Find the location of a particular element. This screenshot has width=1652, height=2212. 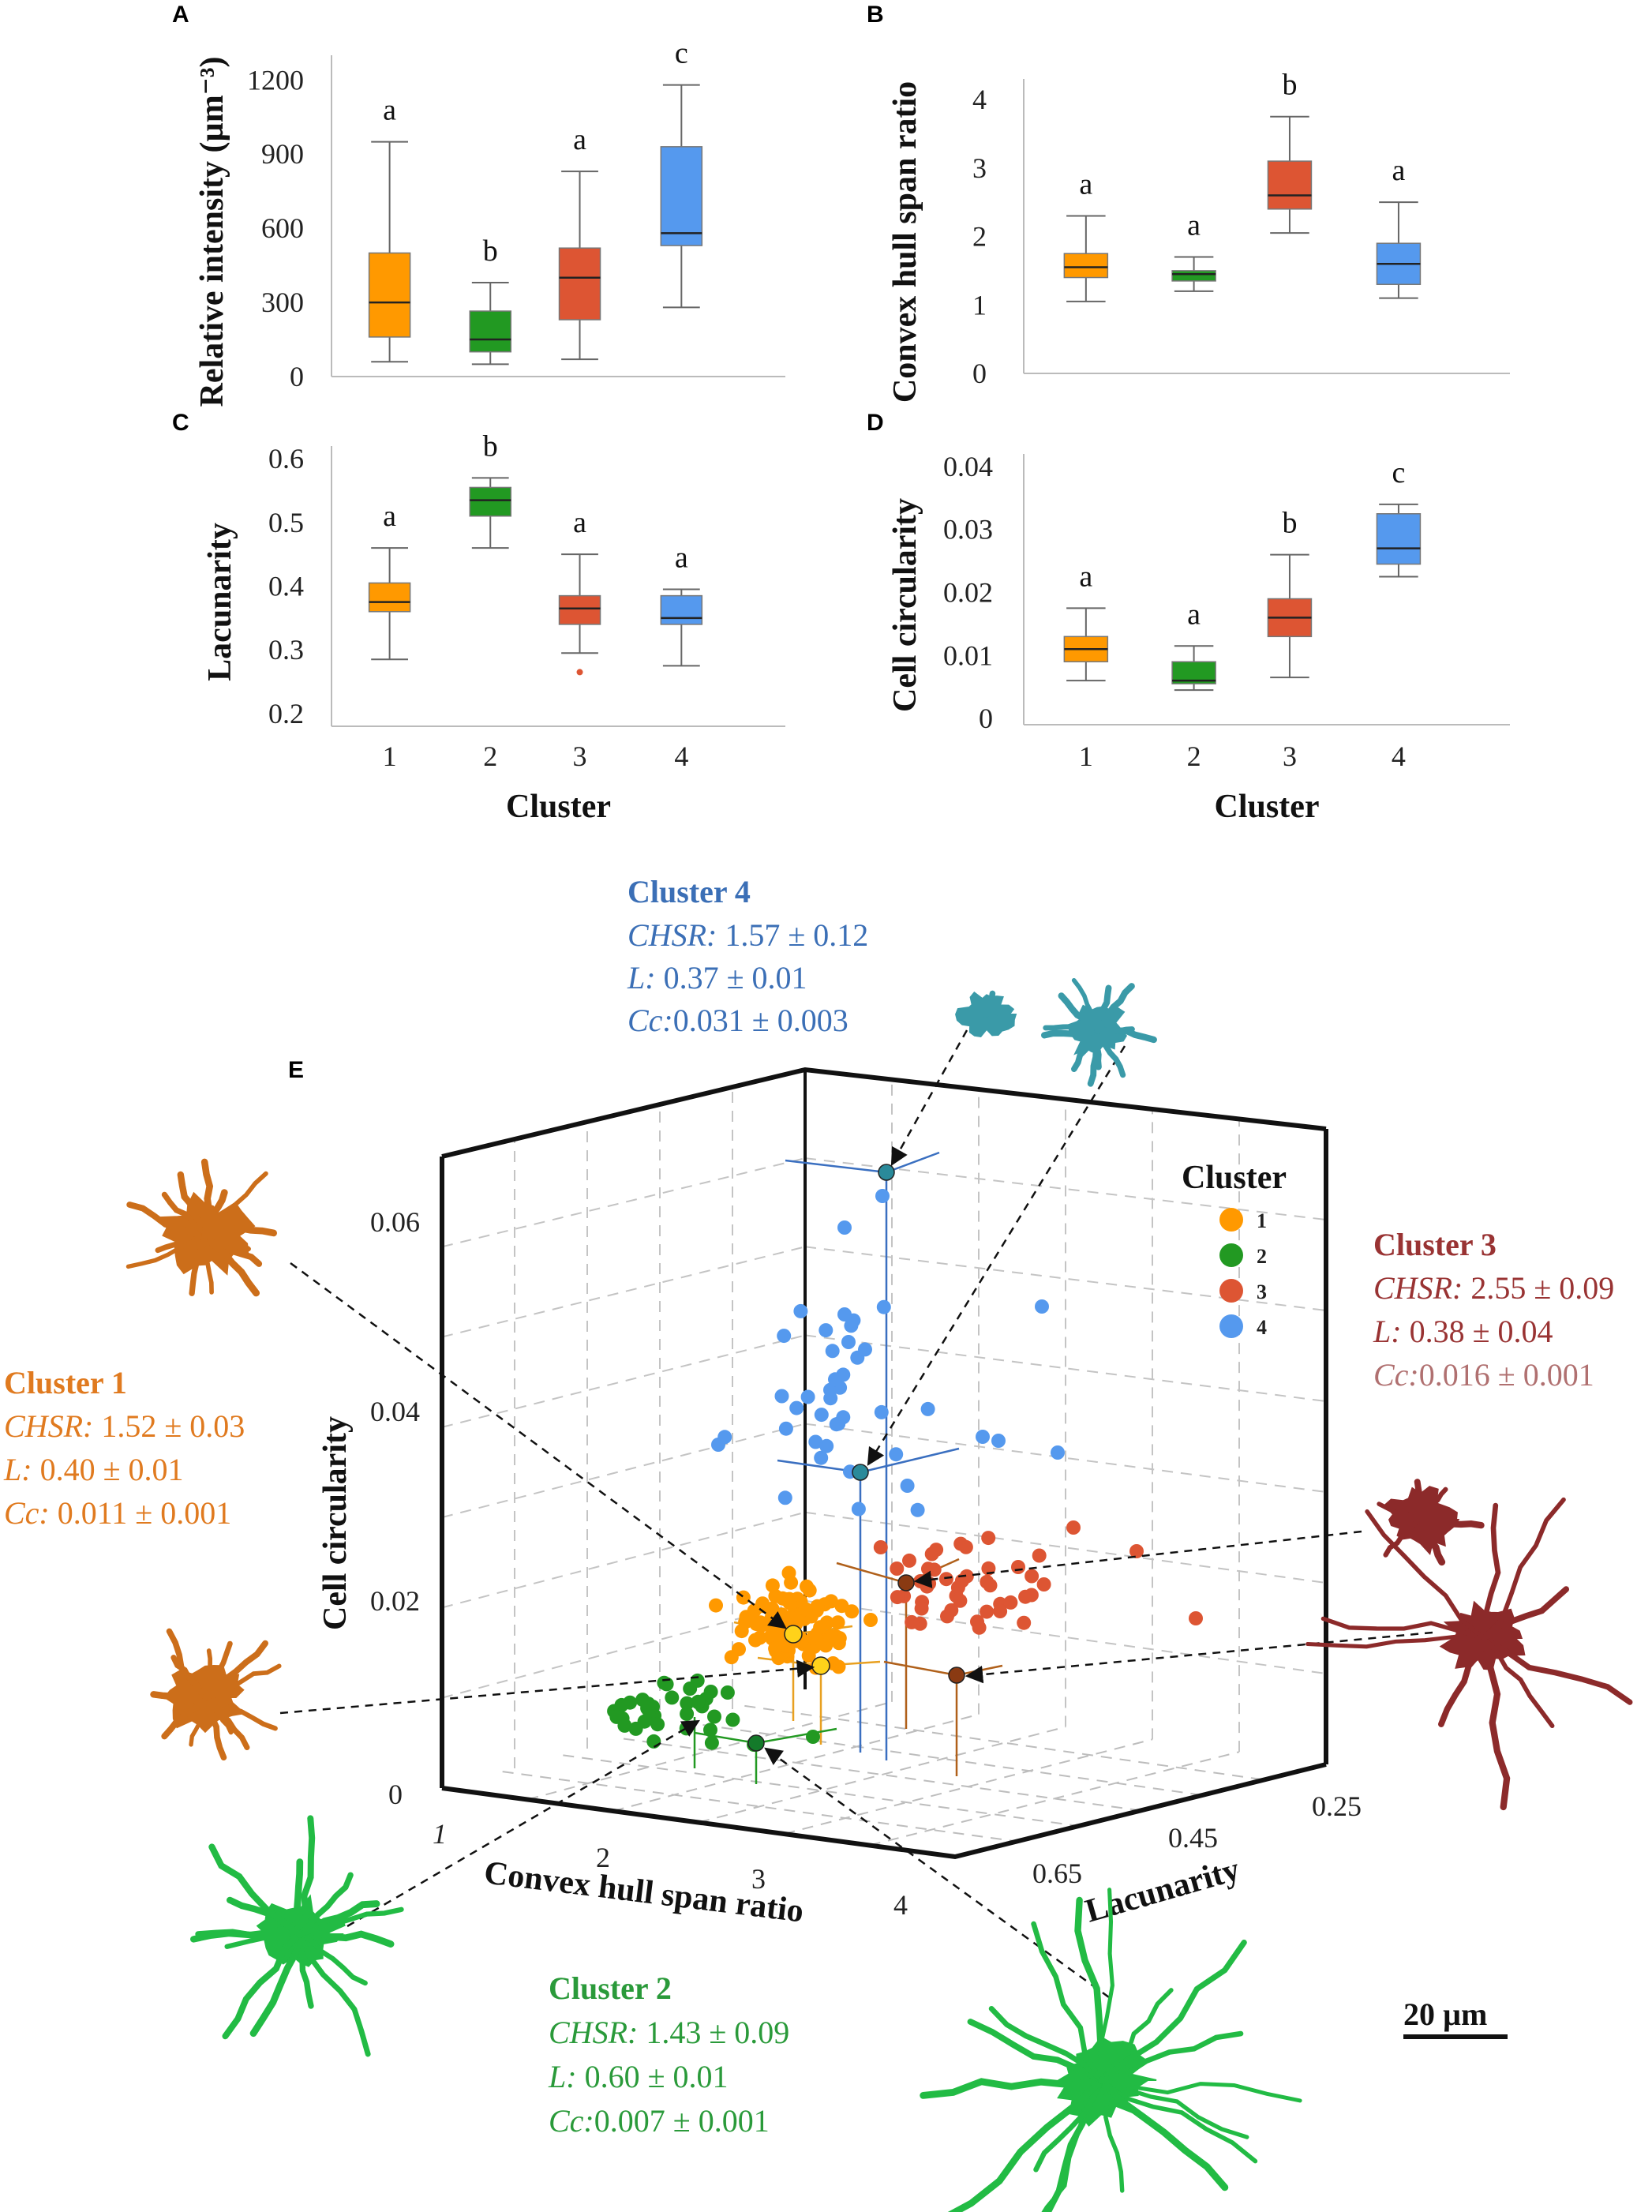

x-axis-label: Cluster is located at coordinates (558, 807).